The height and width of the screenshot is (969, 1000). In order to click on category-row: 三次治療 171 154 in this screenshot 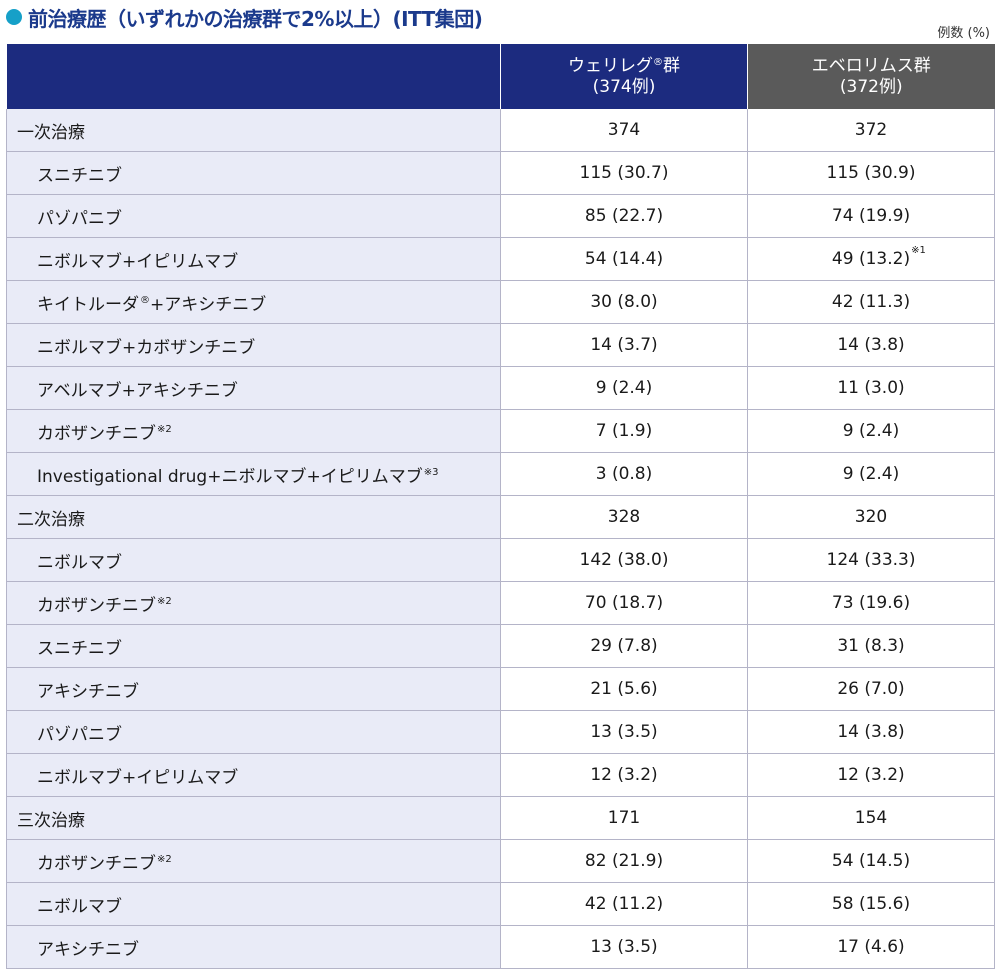, I will do `click(500, 818)`.